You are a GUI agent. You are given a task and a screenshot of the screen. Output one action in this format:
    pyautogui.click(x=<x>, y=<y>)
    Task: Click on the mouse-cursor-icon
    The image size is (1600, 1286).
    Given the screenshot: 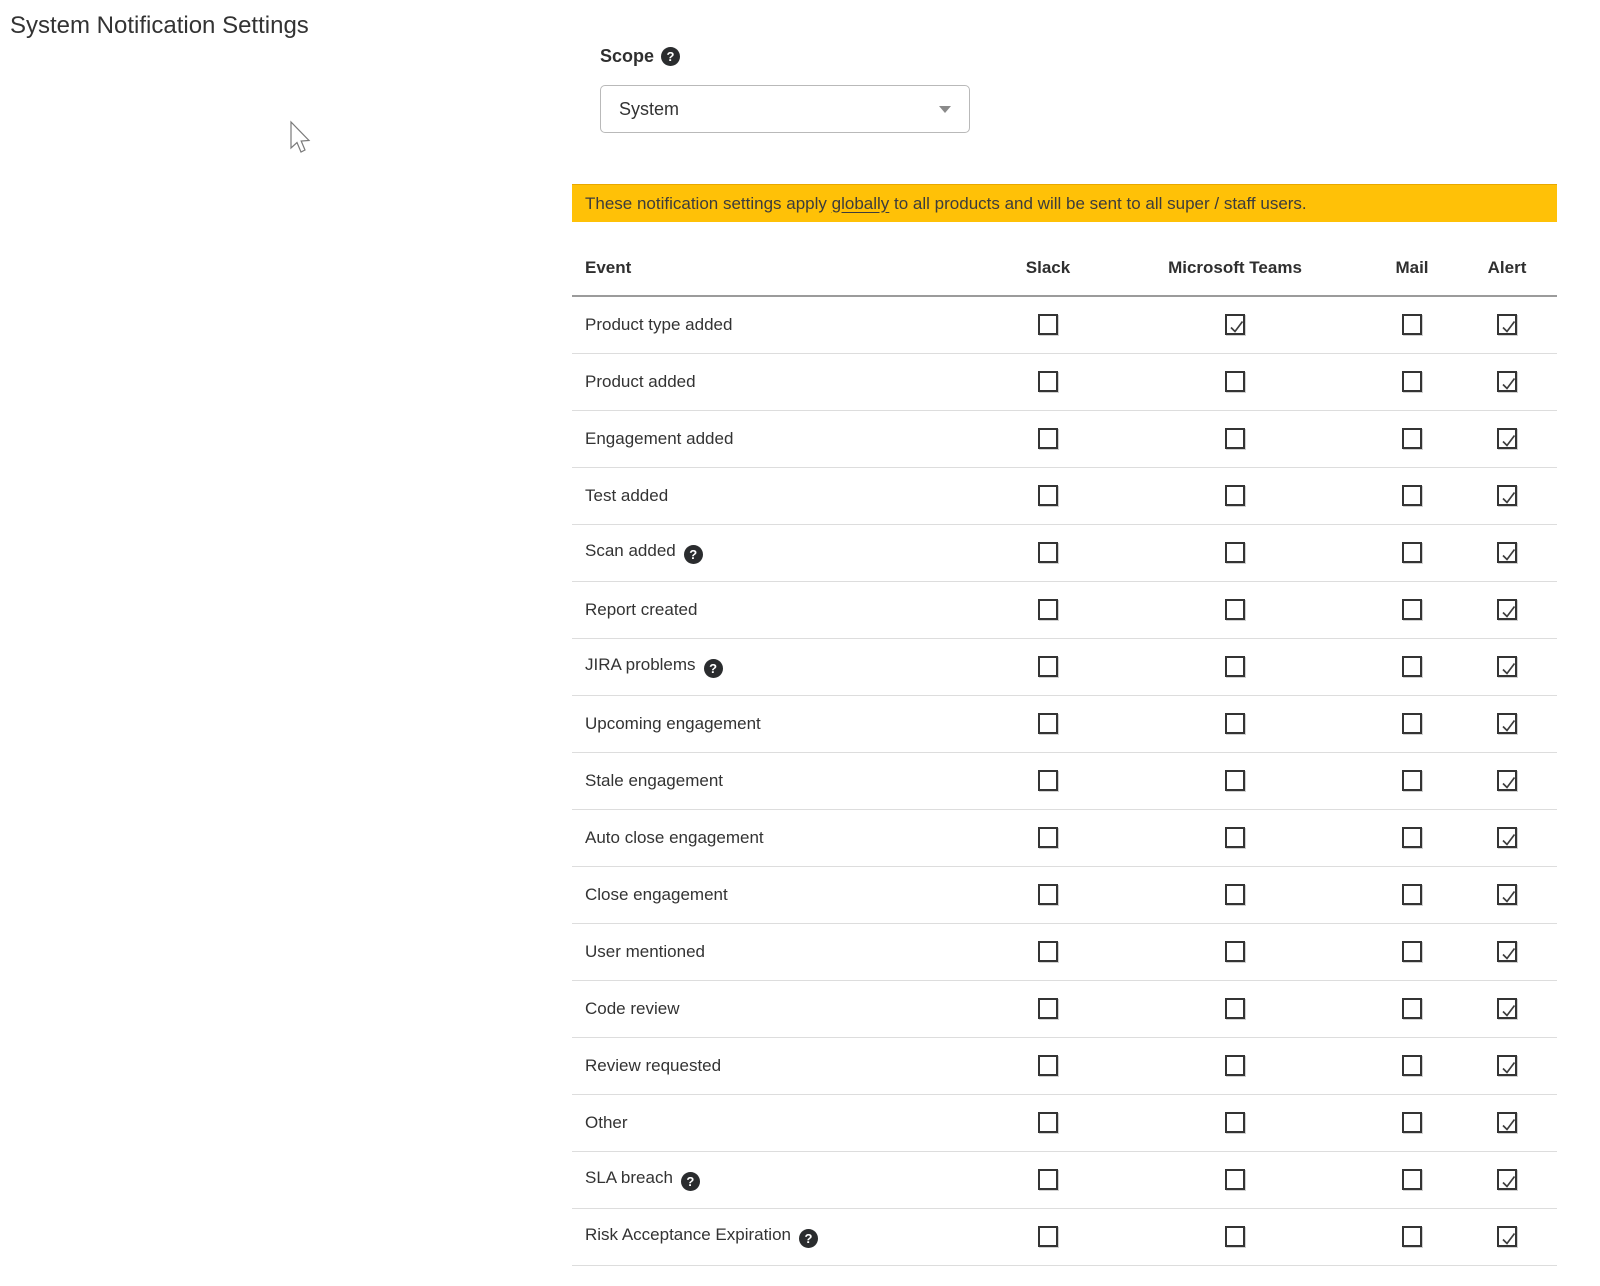 What is the action you would take?
    pyautogui.click(x=300, y=136)
    